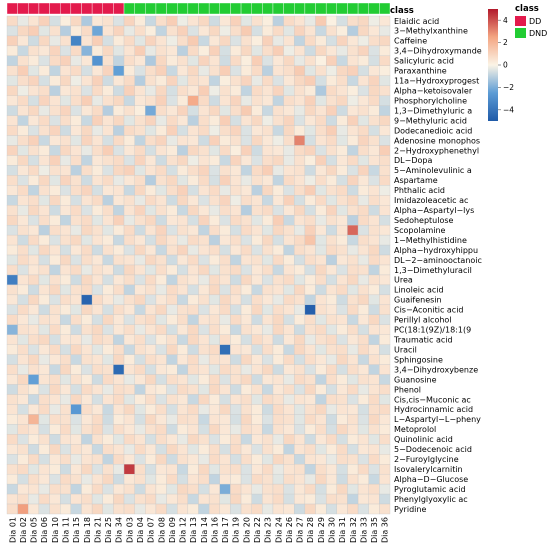  I want to click on column-label: Dia 33, so click(363, 530).